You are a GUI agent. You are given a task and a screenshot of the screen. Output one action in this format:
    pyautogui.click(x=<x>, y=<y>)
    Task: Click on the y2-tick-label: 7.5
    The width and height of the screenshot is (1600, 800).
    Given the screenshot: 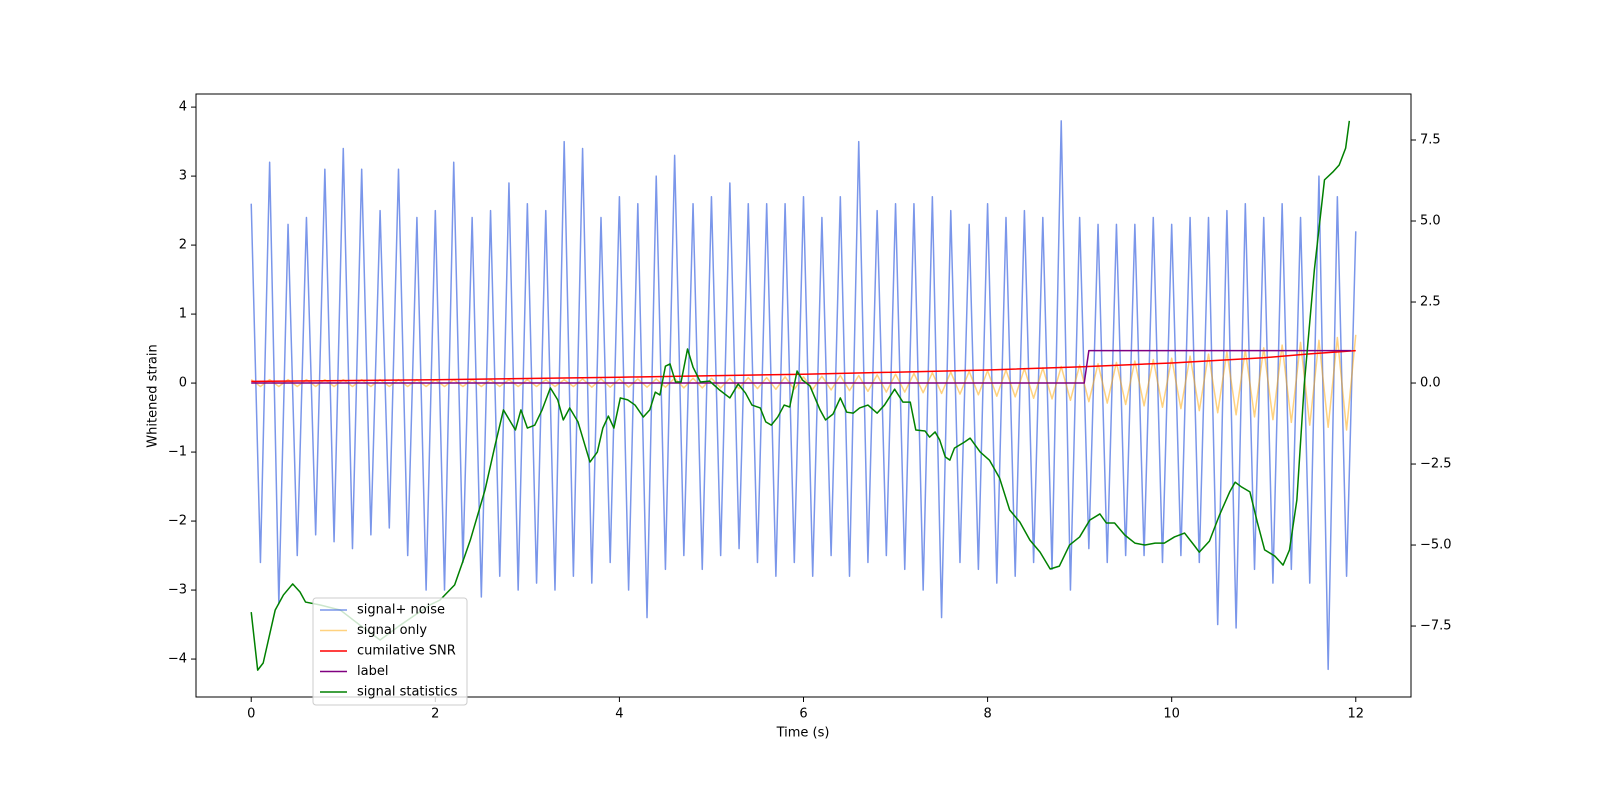 What is the action you would take?
    pyautogui.click(x=1430, y=140)
    